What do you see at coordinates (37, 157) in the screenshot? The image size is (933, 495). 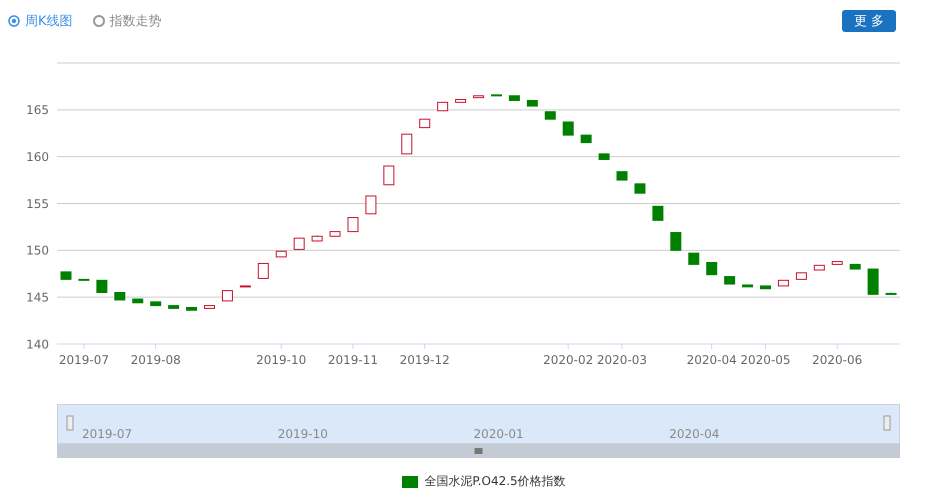 I see `y-tick-label: 160` at bounding box center [37, 157].